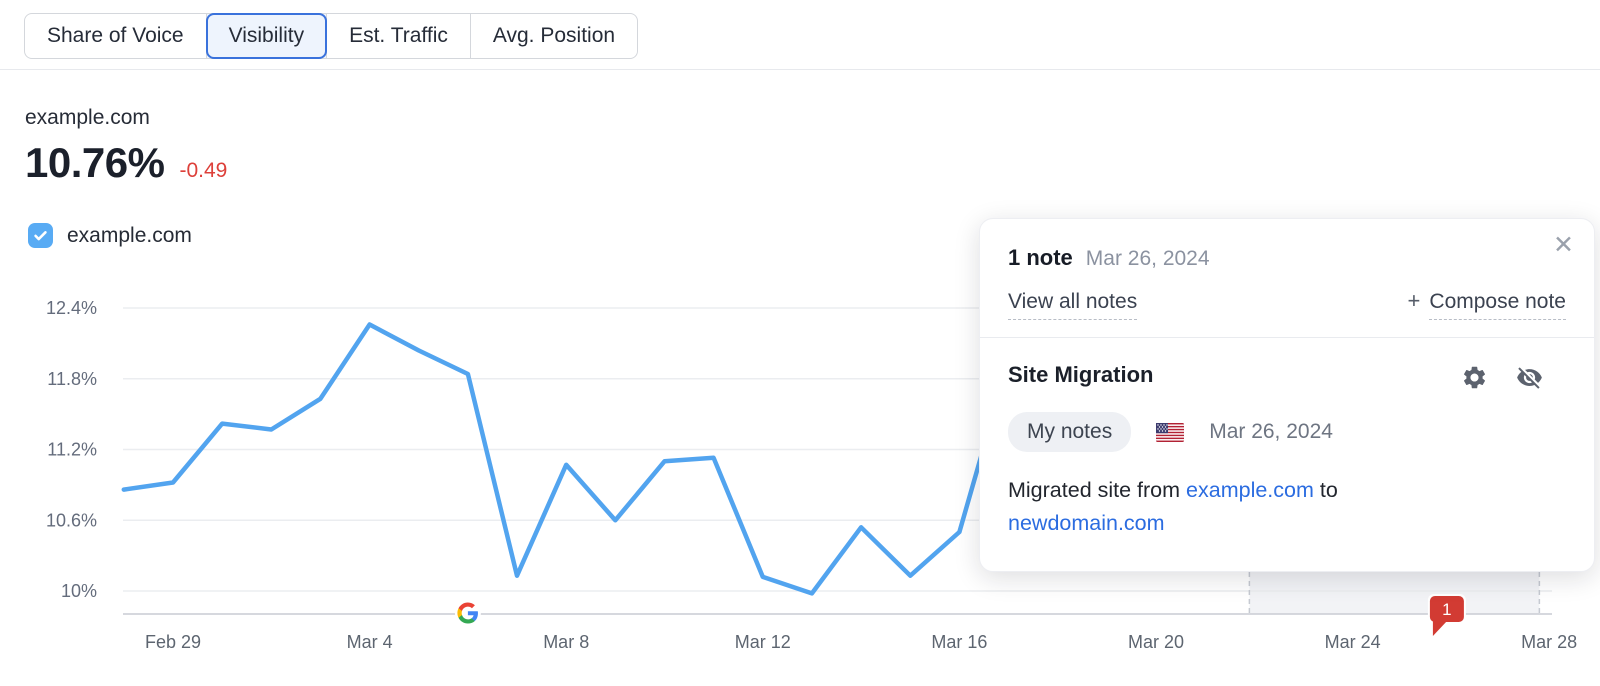 This screenshot has height=686, width=1600. Describe the element at coordinates (116, 36) in the screenshot. I see `tab-share-of-voice: Share of Voice` at that location.